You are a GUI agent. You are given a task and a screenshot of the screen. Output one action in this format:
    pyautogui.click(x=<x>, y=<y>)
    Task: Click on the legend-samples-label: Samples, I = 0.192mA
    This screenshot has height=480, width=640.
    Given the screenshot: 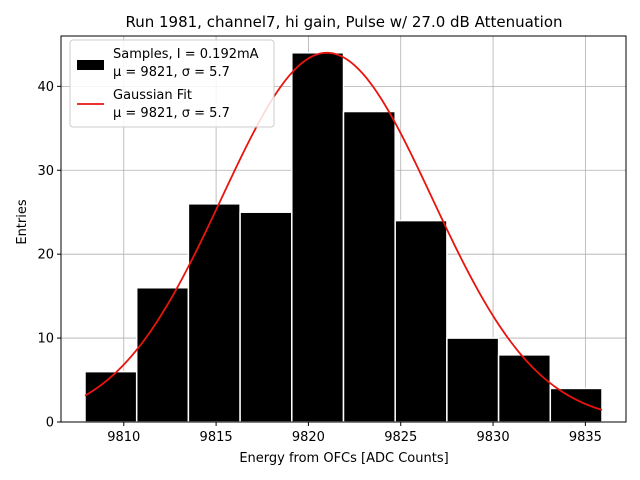 What is the action you would take?
    pyautogui.click(x=186, y=54)
    